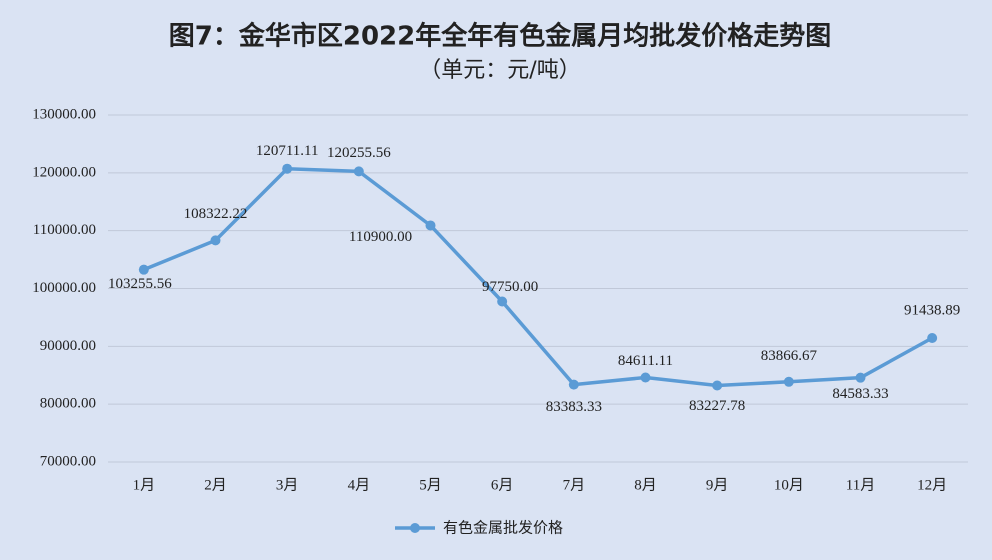 The width and height of the screenshot is (992, 560). Describe the element at coordinates (932, 485) in the screenshot. I see `x-tick-label: 12月` at that location.